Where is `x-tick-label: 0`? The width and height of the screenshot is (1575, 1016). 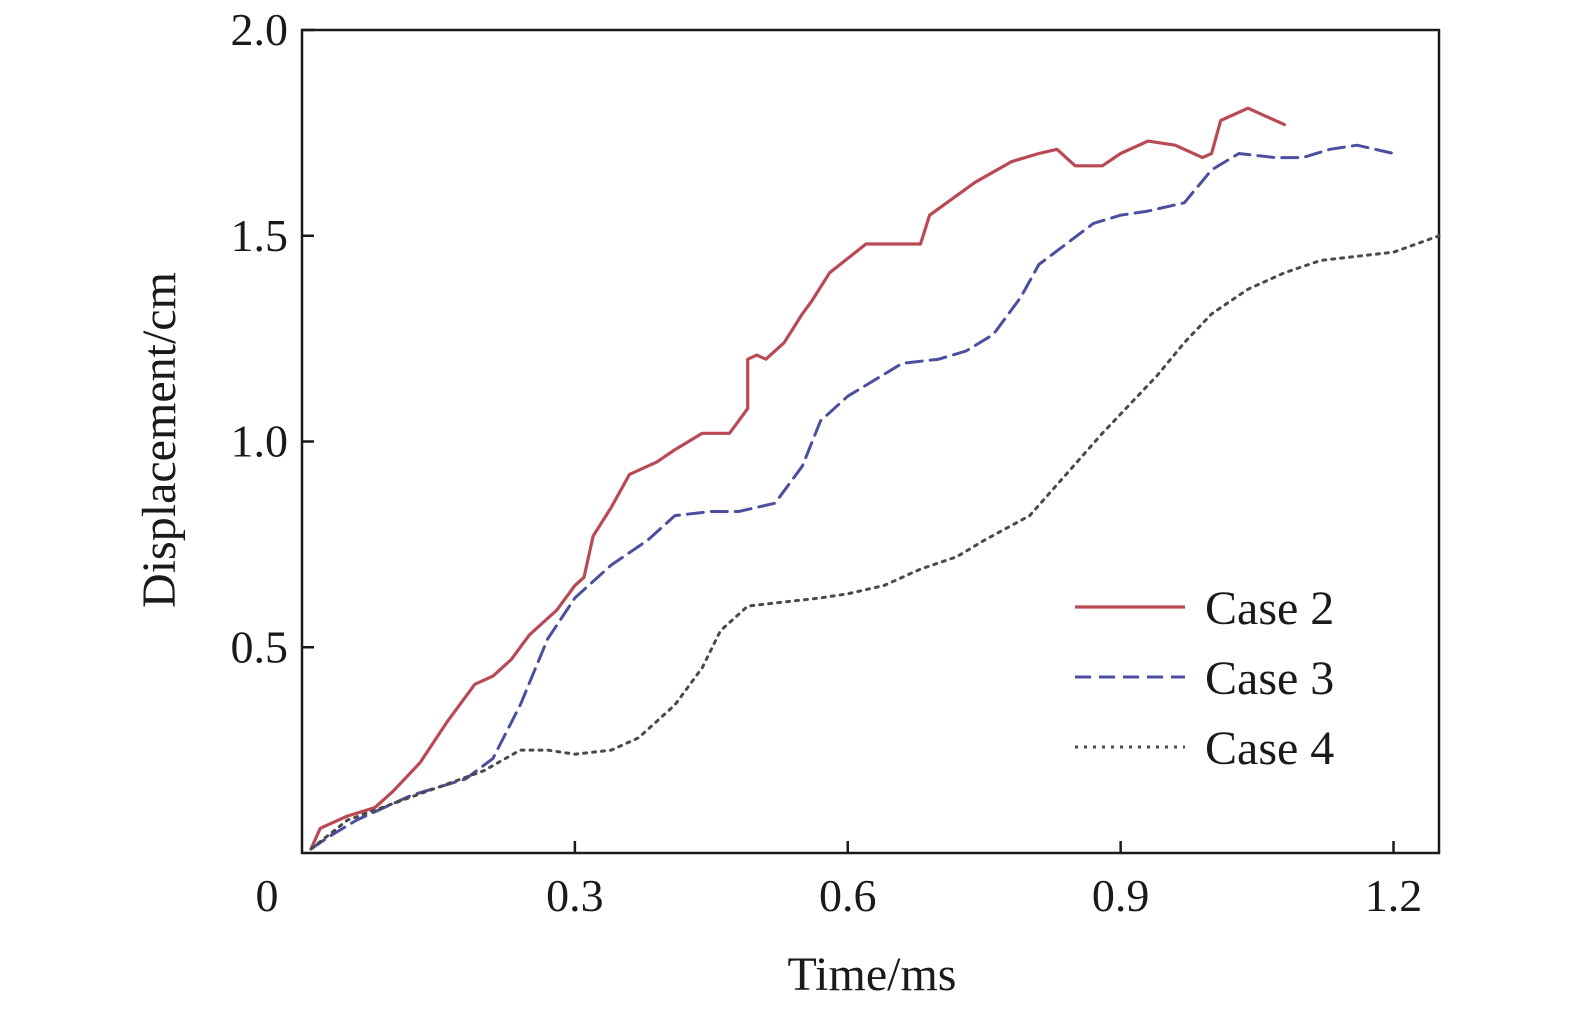
x-tick-label: 0 is located at coordinates (267, 895).